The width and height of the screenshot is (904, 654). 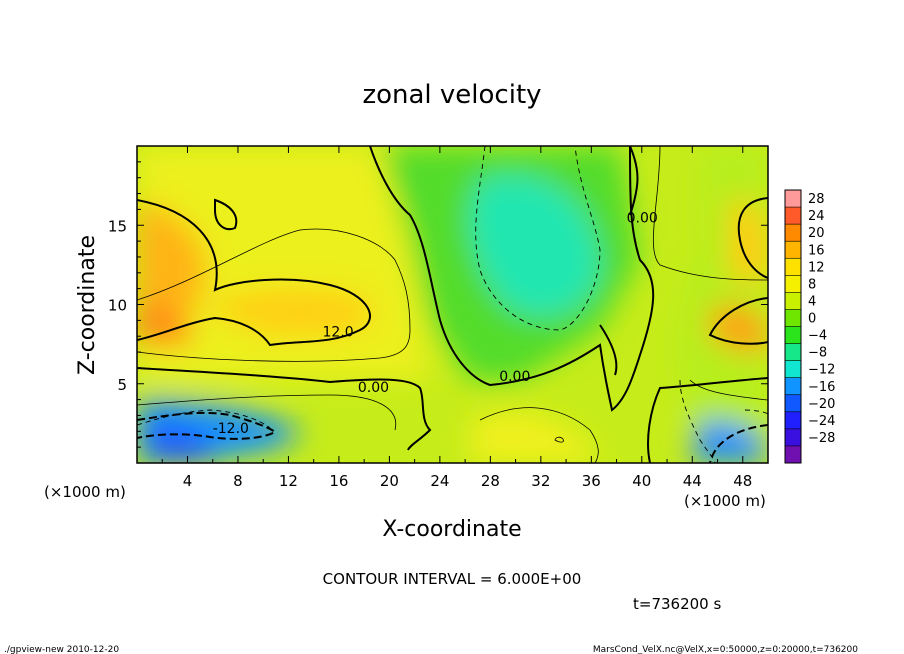 I want to click on chart-title: zonal velocity, so click(x=451, y=95).